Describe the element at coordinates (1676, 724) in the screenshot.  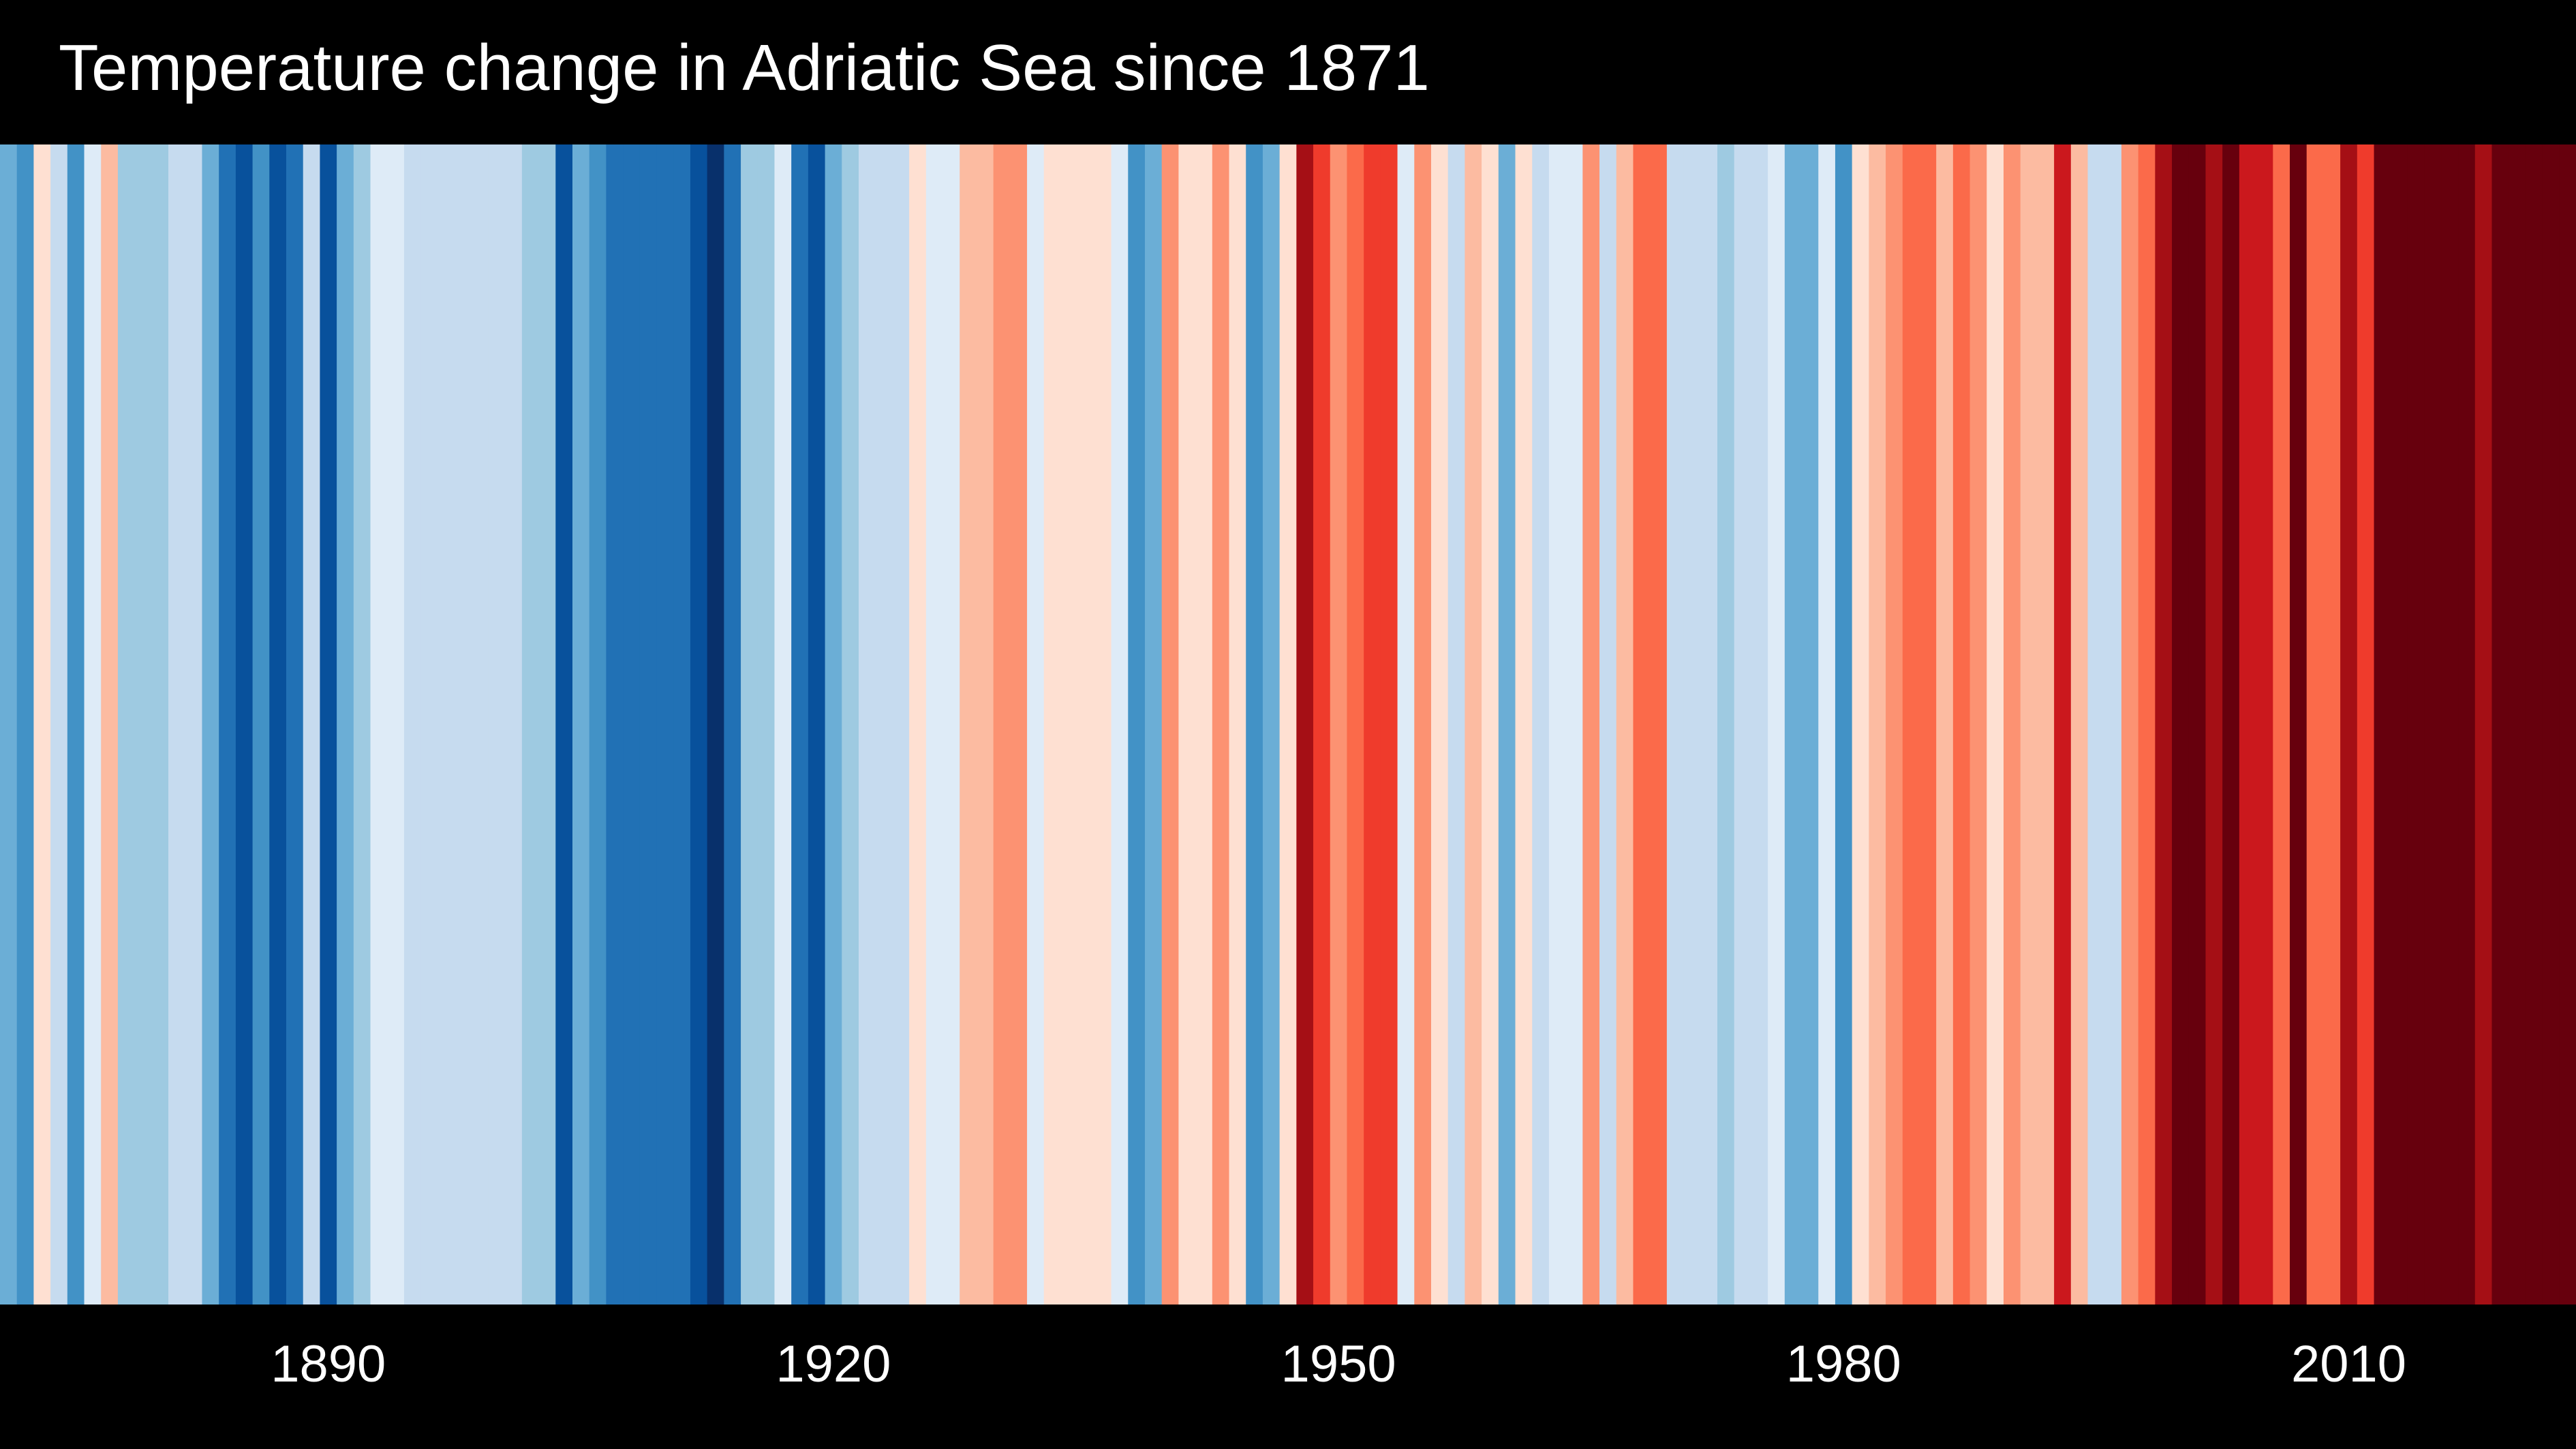
I see `stripe-1970` at that location.